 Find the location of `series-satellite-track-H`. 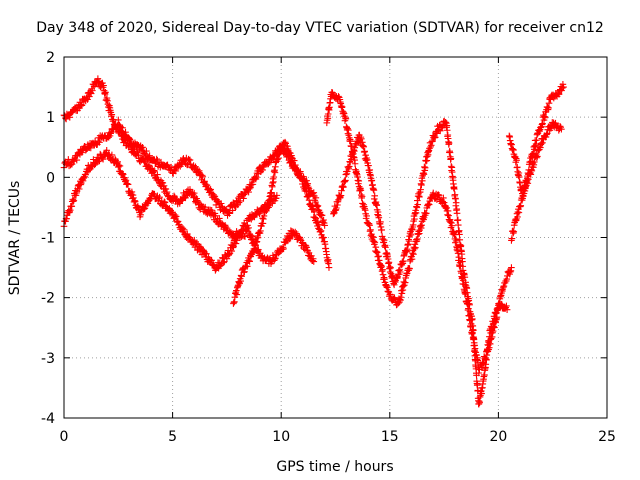

series-satellite-track-H is located at coordinates (535, 159).